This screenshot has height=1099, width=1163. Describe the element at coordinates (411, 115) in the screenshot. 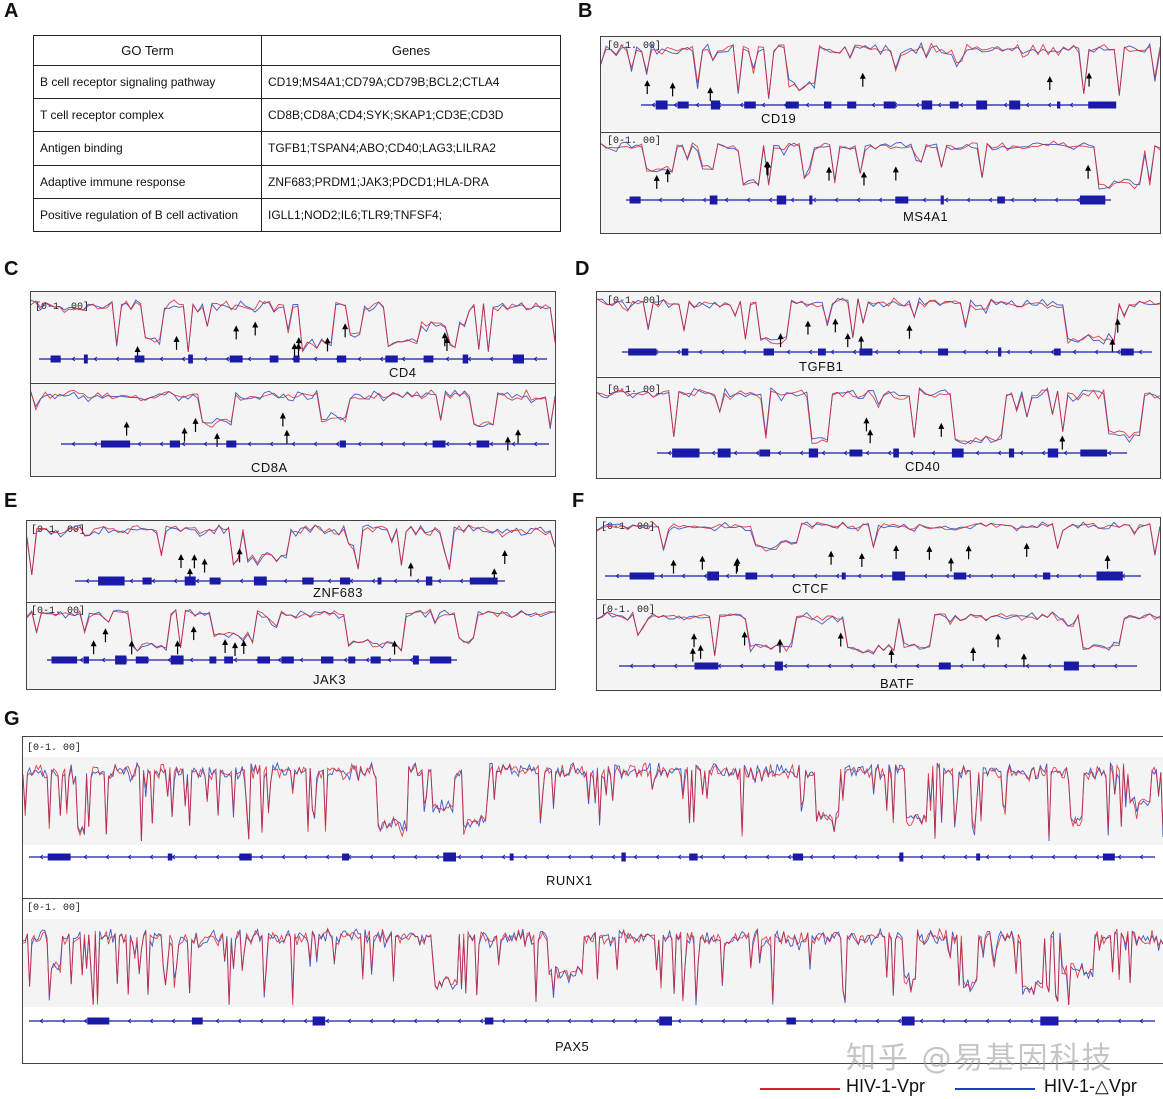

I see `genes-cell: CD8B;CD8A;CD4;SYK;SKAP1;CD3E;CD3D` at that location.